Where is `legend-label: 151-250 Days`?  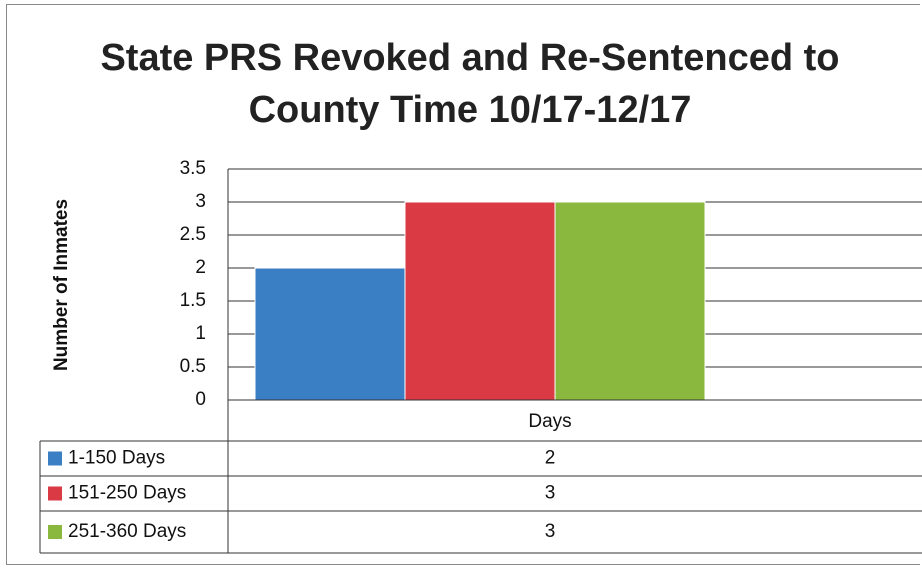 legend-label: 151-250 Days is located at coordinates (127, 493).